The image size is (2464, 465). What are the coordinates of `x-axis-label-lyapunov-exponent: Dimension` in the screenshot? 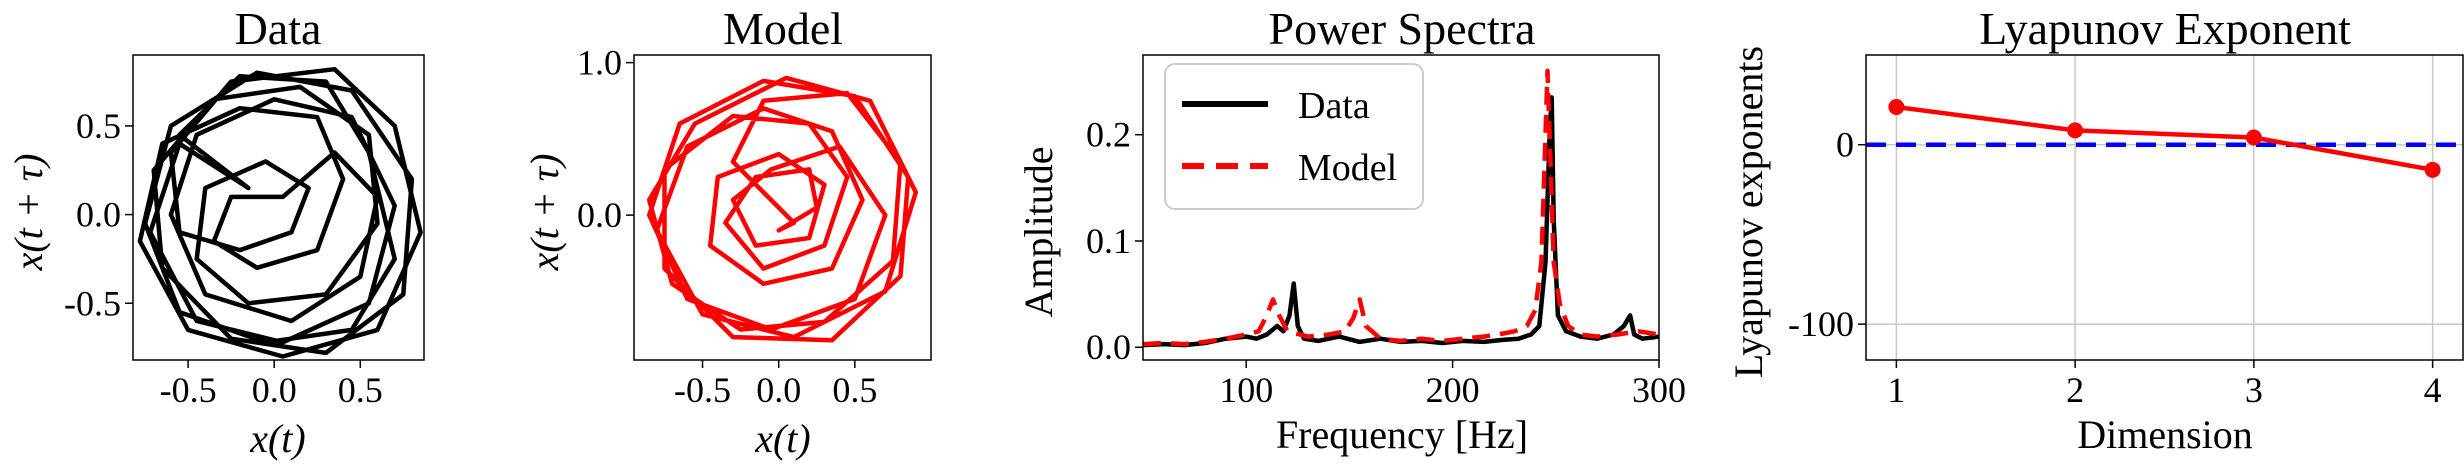 It's located at (2165, 434).